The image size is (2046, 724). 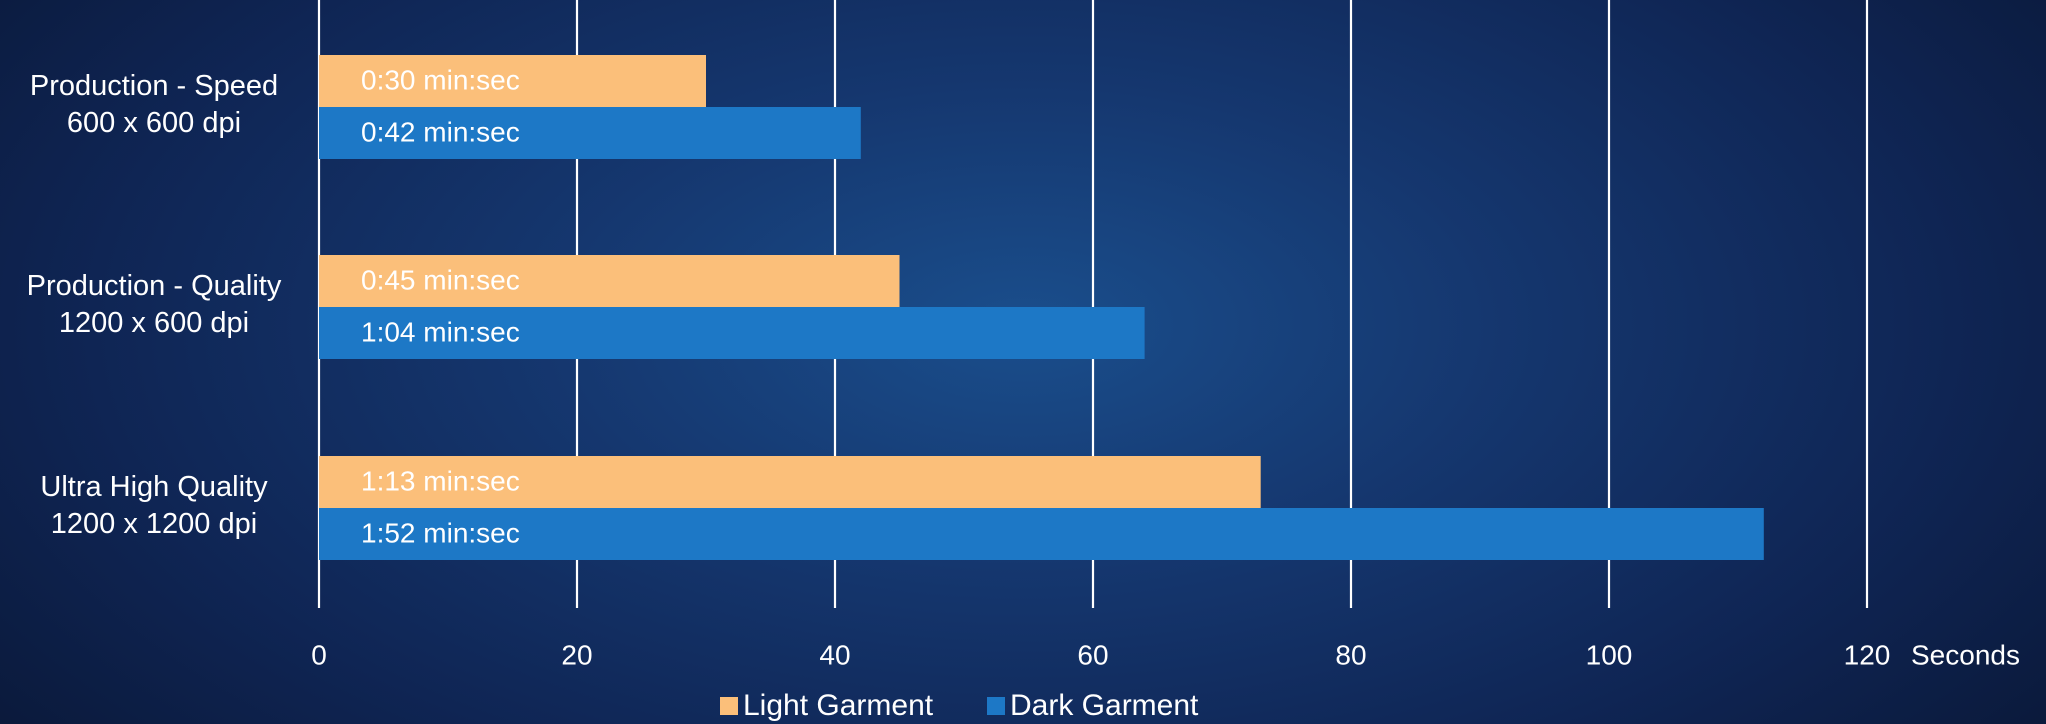 I want to click on category-label-line: Production - Speed, so click(x=154, y=86).